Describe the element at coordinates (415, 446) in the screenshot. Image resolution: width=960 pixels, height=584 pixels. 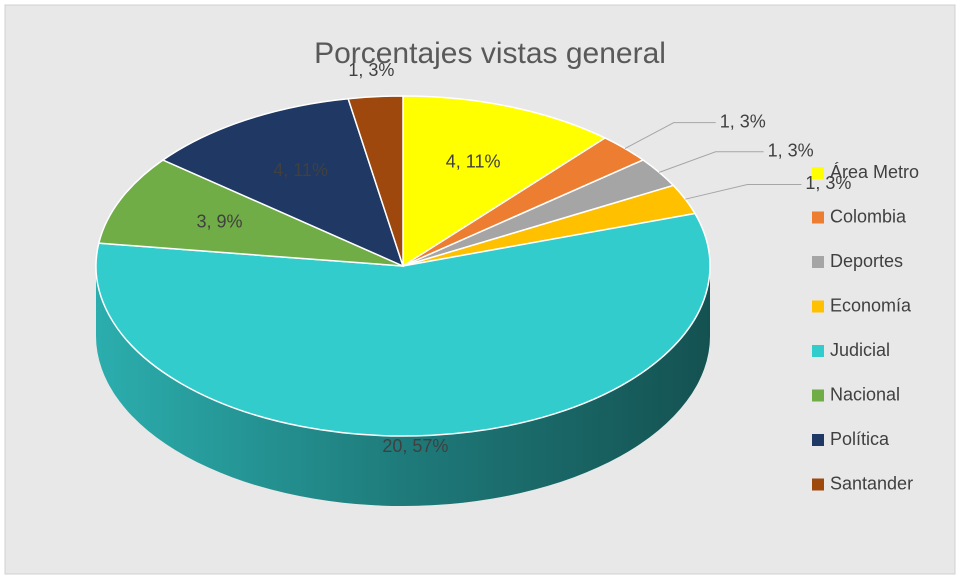
I see `data-label: 20, 57%` at that location.